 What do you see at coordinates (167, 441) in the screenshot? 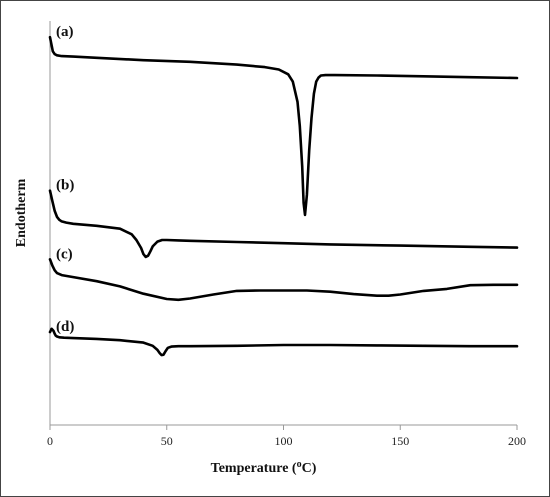
I see `x-tick-label-1: 50` at bounding box center [167, 441].